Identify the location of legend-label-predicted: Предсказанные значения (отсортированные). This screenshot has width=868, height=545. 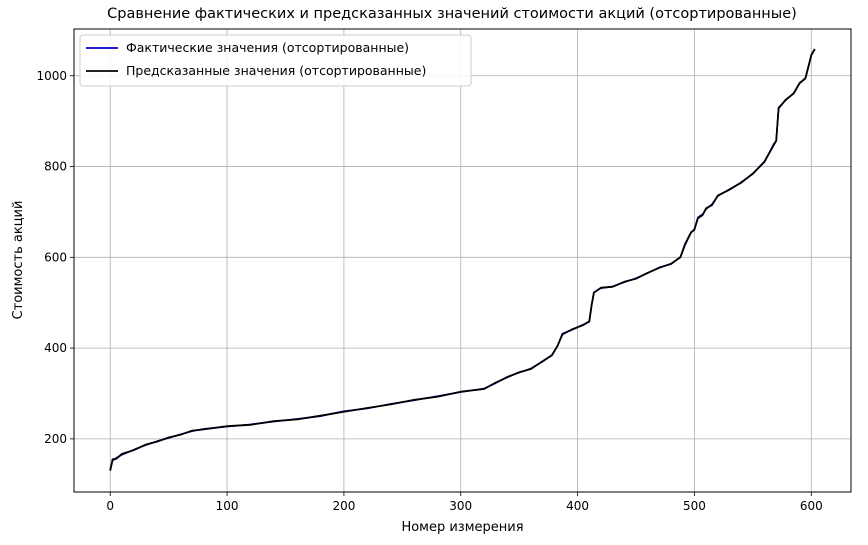
(276, 70).